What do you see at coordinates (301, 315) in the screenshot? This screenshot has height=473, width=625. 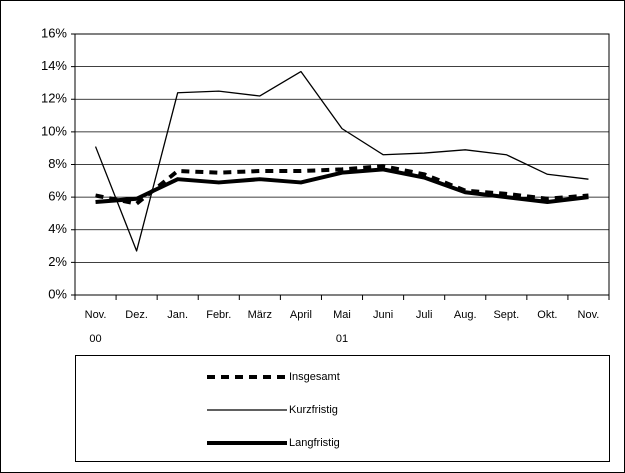 I see `x-tick-label: April` at bounding box center [301, 315].